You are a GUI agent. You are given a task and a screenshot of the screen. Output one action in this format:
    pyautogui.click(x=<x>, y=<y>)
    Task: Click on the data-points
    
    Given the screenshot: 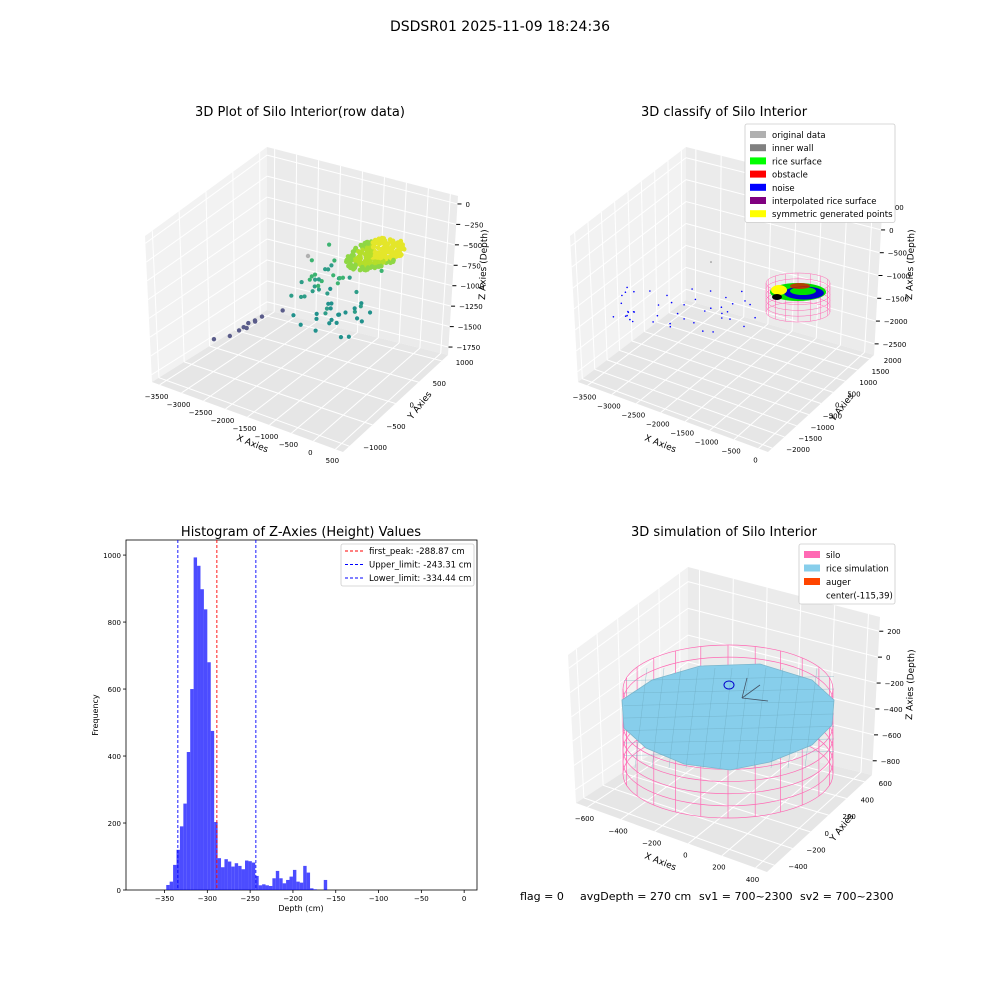 What is the action you would take?
    pyautogui.click(x=309, y=288)
    